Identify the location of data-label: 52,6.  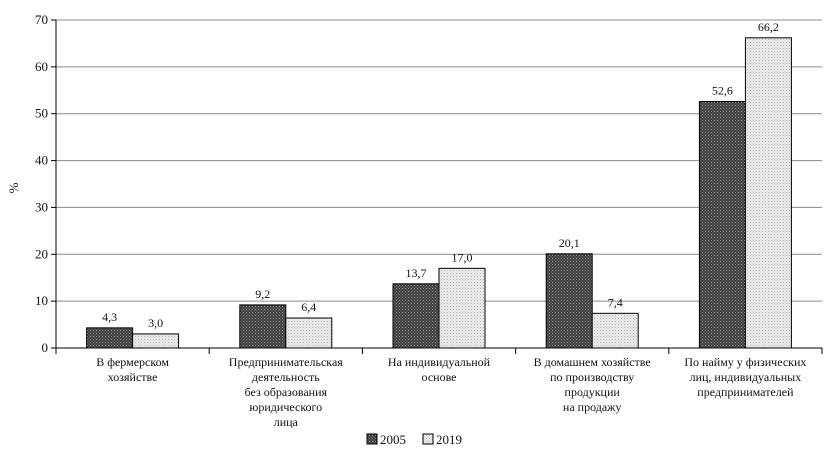
(722, 91).